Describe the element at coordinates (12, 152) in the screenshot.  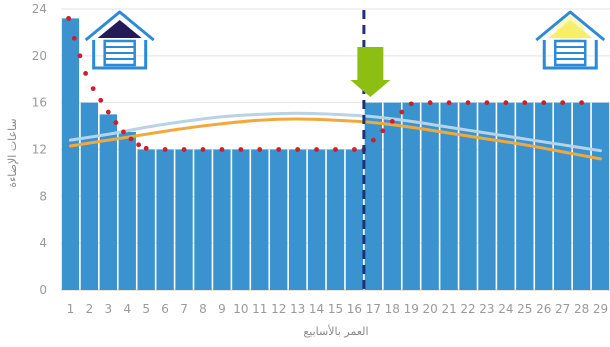
I see `y-axis-title: ساعات الإضاءة` at that location.